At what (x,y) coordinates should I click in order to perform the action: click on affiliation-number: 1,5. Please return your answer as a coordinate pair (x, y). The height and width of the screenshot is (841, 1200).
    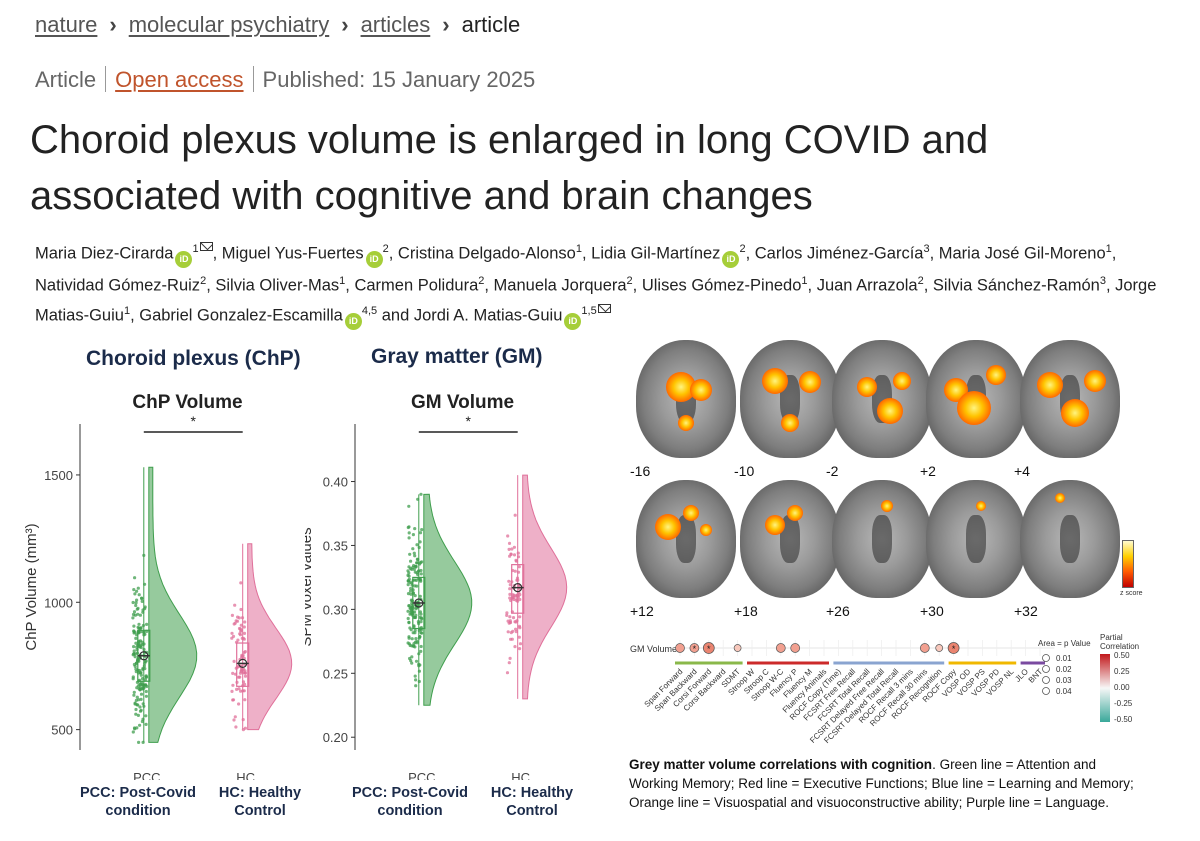
    Looking at the image, I should click on (589, 311).